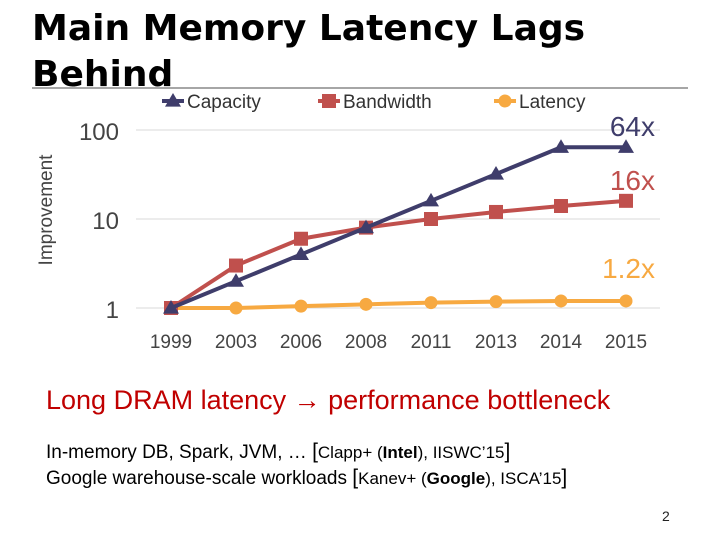 The image size is (720, 540). I want to click on annotation-capacity: 64x, so click(632, 126).